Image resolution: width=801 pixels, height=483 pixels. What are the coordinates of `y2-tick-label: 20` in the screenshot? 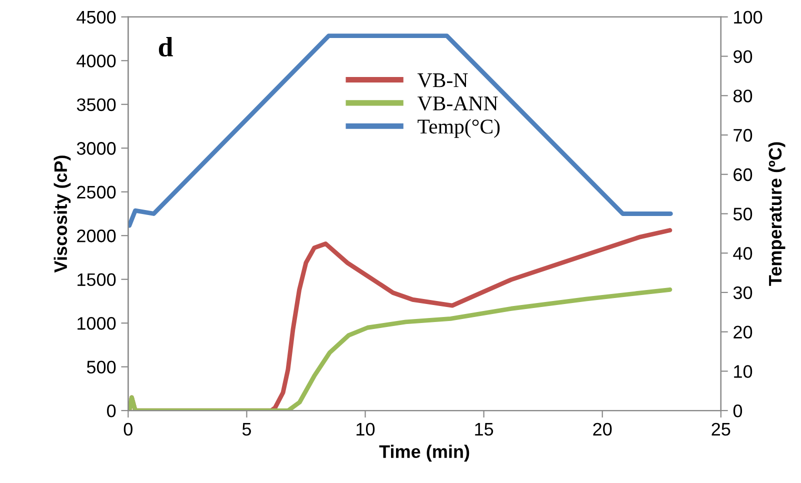 It's located at (743, 332).